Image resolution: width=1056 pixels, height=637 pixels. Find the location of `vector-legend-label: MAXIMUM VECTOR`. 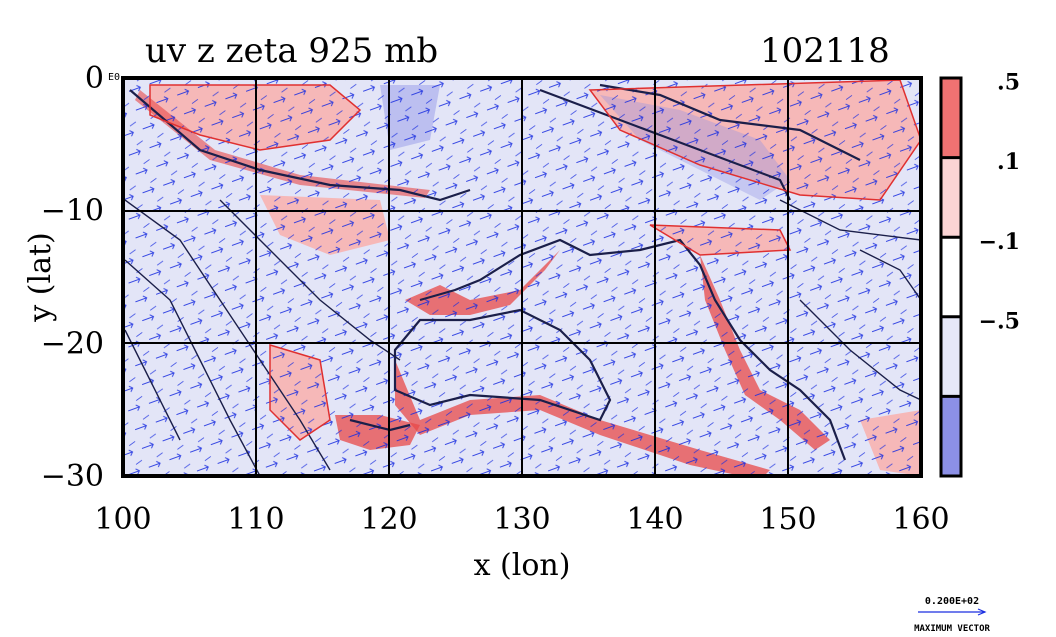

vector-legend-label: MAXIMUM VECTOR is located at coordinates (952, 629).